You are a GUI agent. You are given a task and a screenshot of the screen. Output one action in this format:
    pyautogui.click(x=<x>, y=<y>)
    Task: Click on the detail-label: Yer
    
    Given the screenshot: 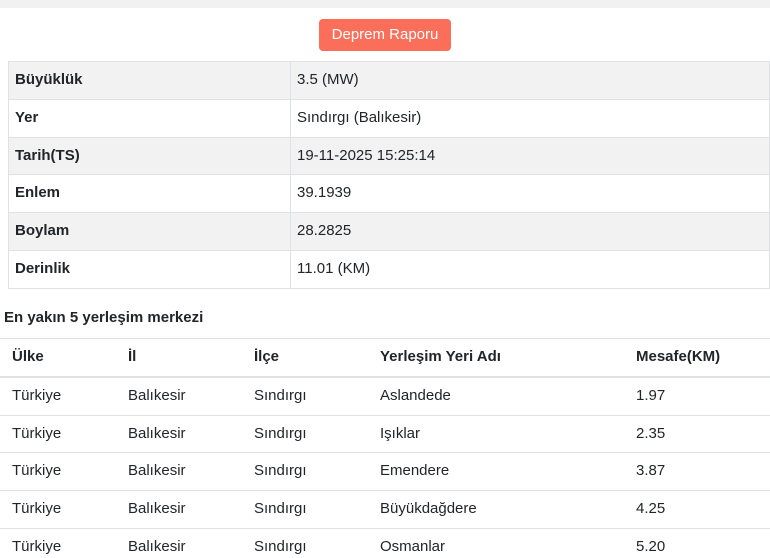 What is the action you would take?
    pyautogui.click(x=149, y=118)
    